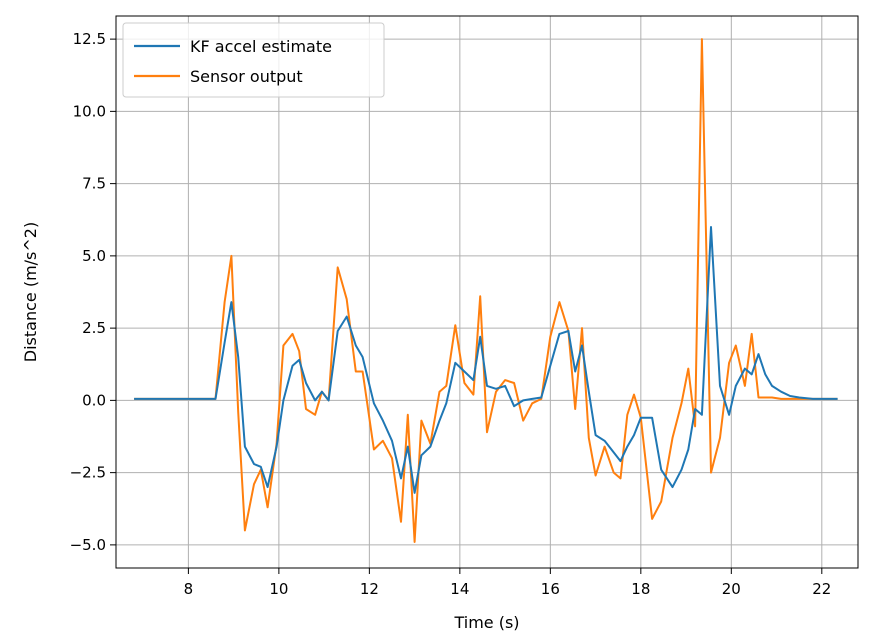 The width and height of the screenshot is (877, 642). What do you see at coordinates (88, 473) in the screenshot?
I see `y-tick-label: −2.5` at bounding box center [88, 473].